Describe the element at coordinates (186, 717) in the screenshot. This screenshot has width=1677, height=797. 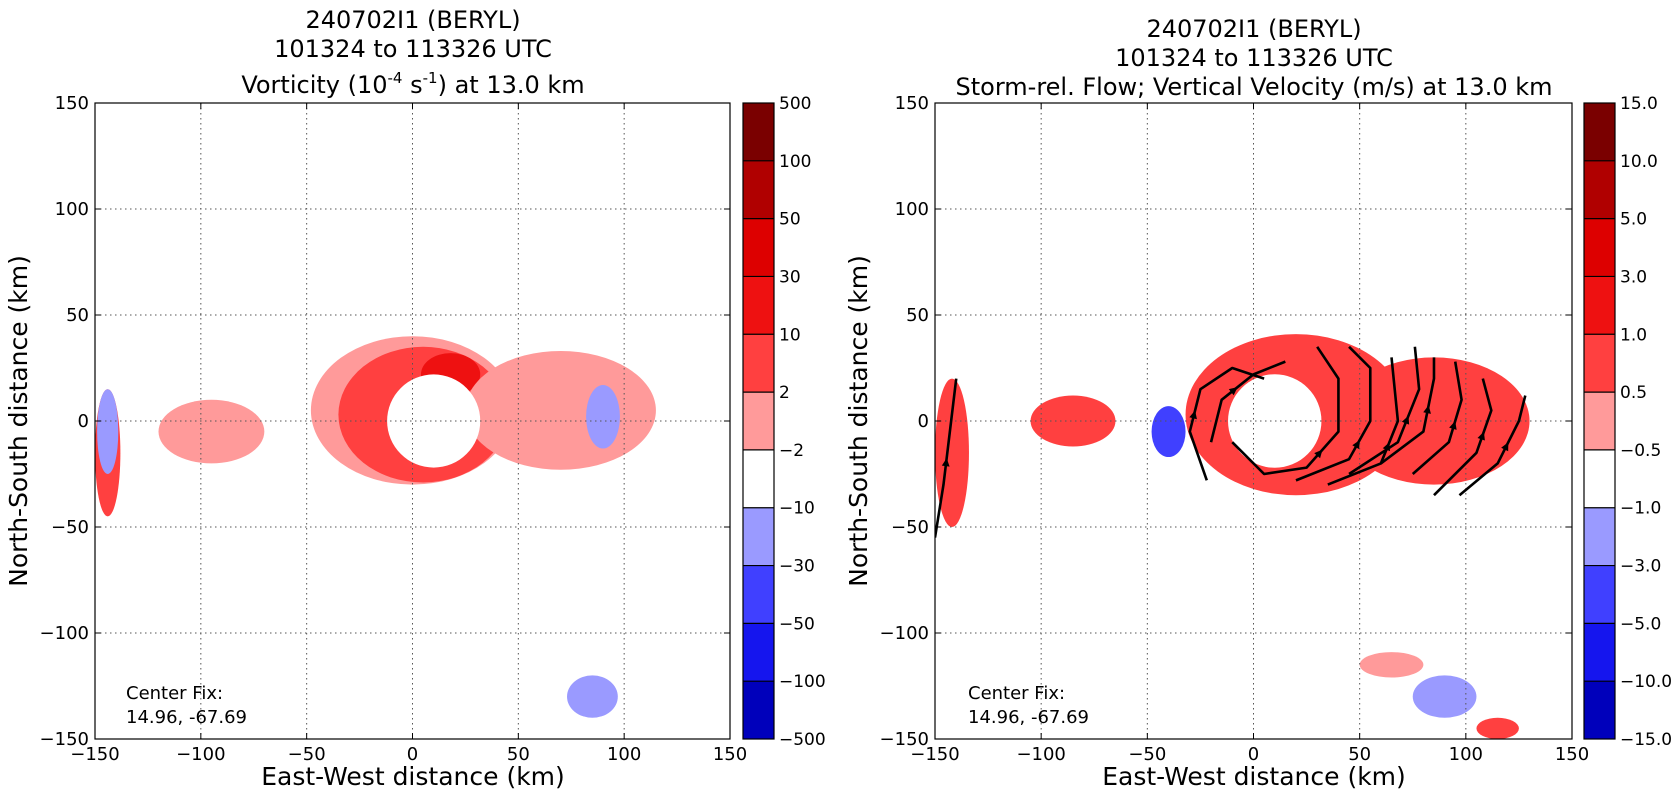
I see `vorticity-center-fix-coords: 14.96, -67.69` at that location.